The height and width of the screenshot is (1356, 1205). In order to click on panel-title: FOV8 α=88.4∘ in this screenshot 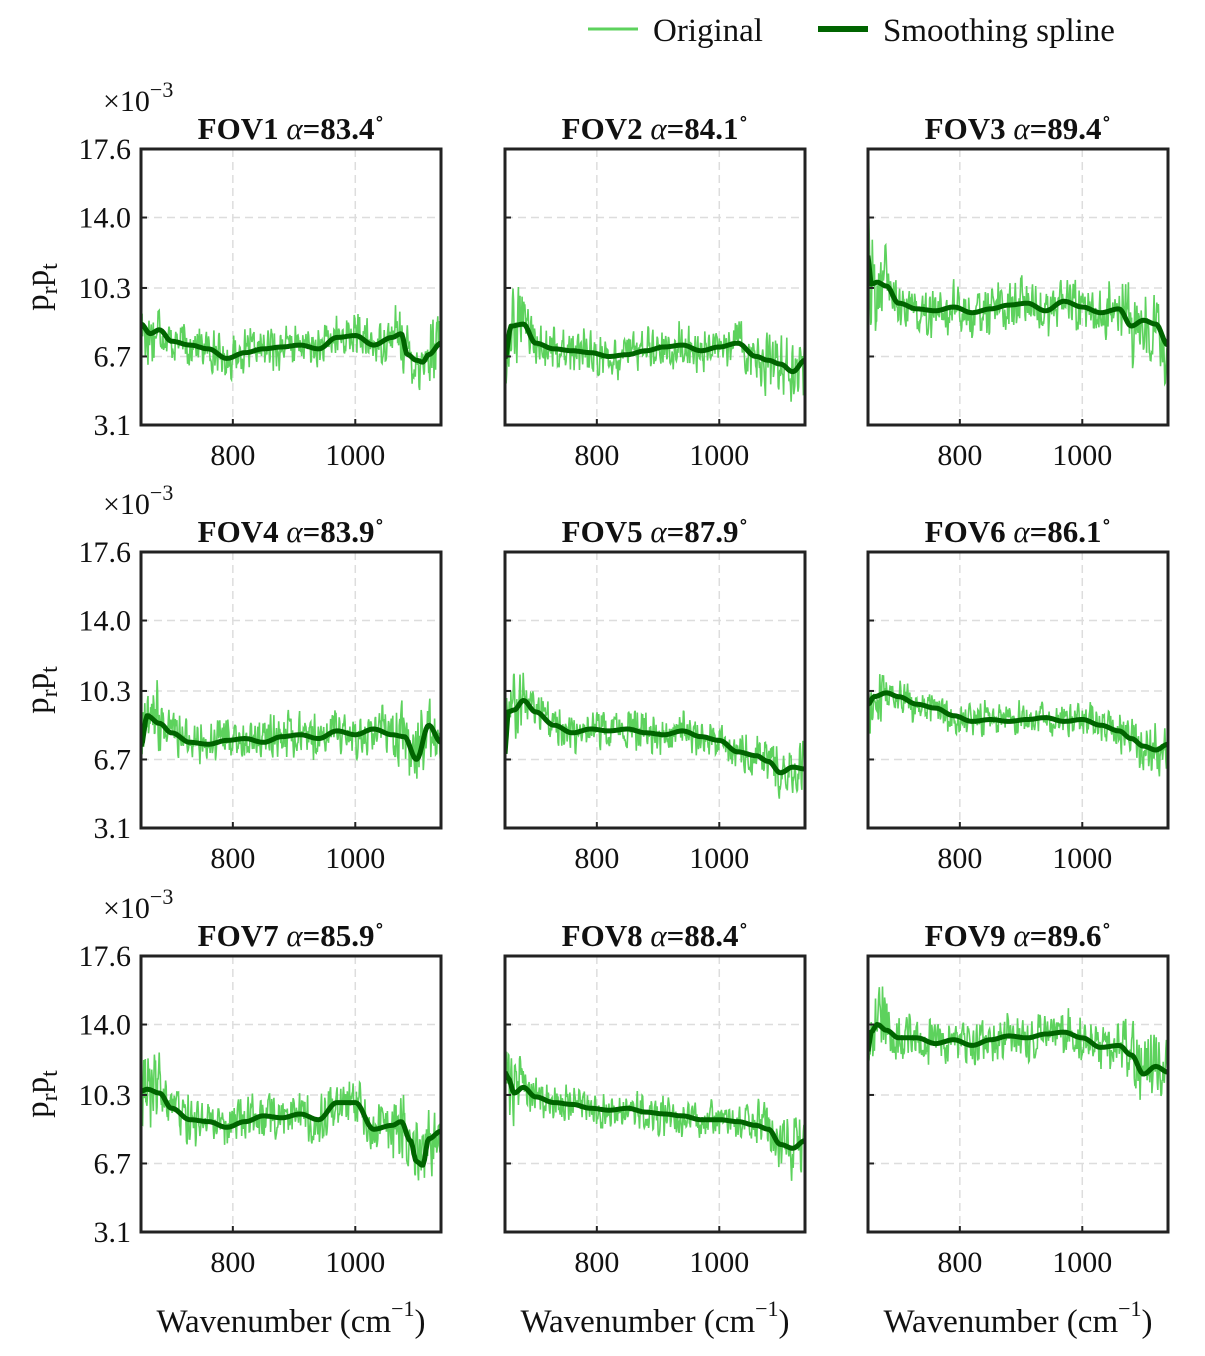, I will do `click(655, 934)`.